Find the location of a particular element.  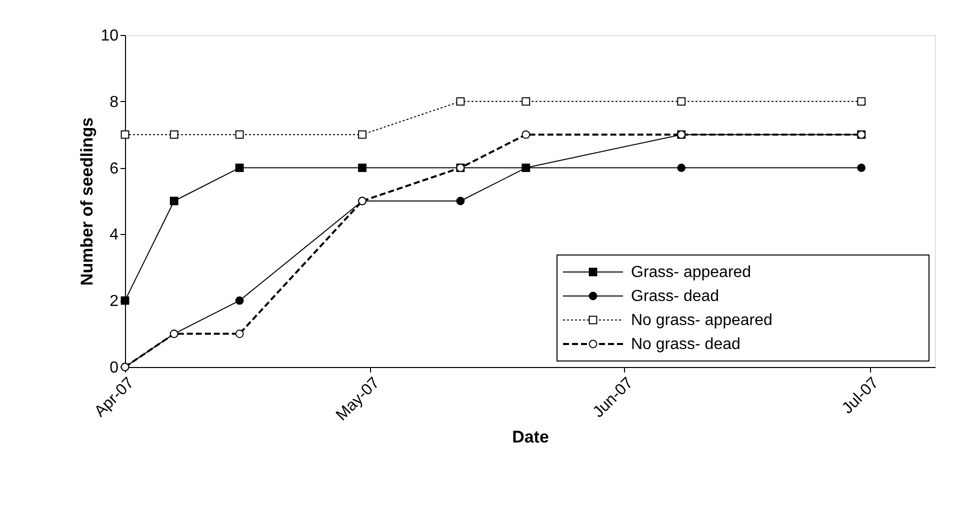

legend-label: Grass- dead is located at coordinates (675, 296).